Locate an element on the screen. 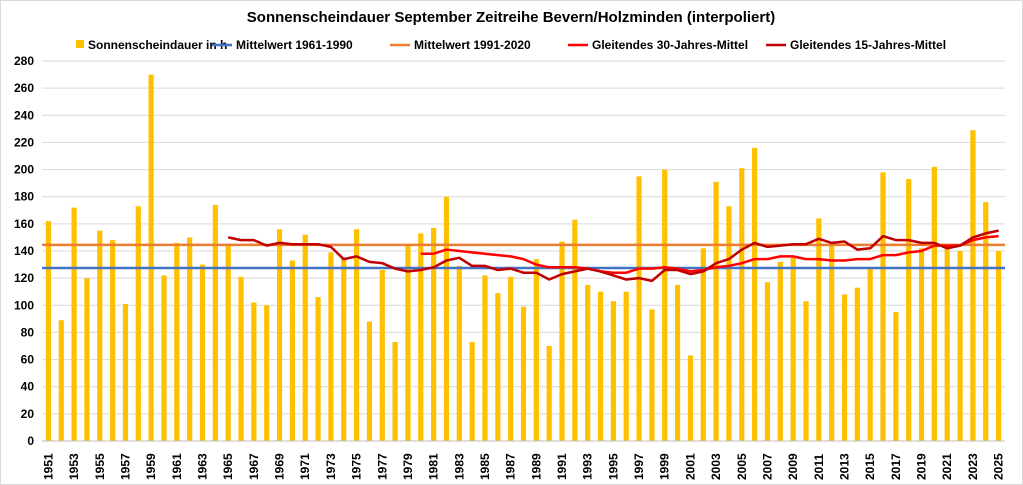 This screenshot has height=485, width=1023. bar-1993 is located at coordinates (588, 362).